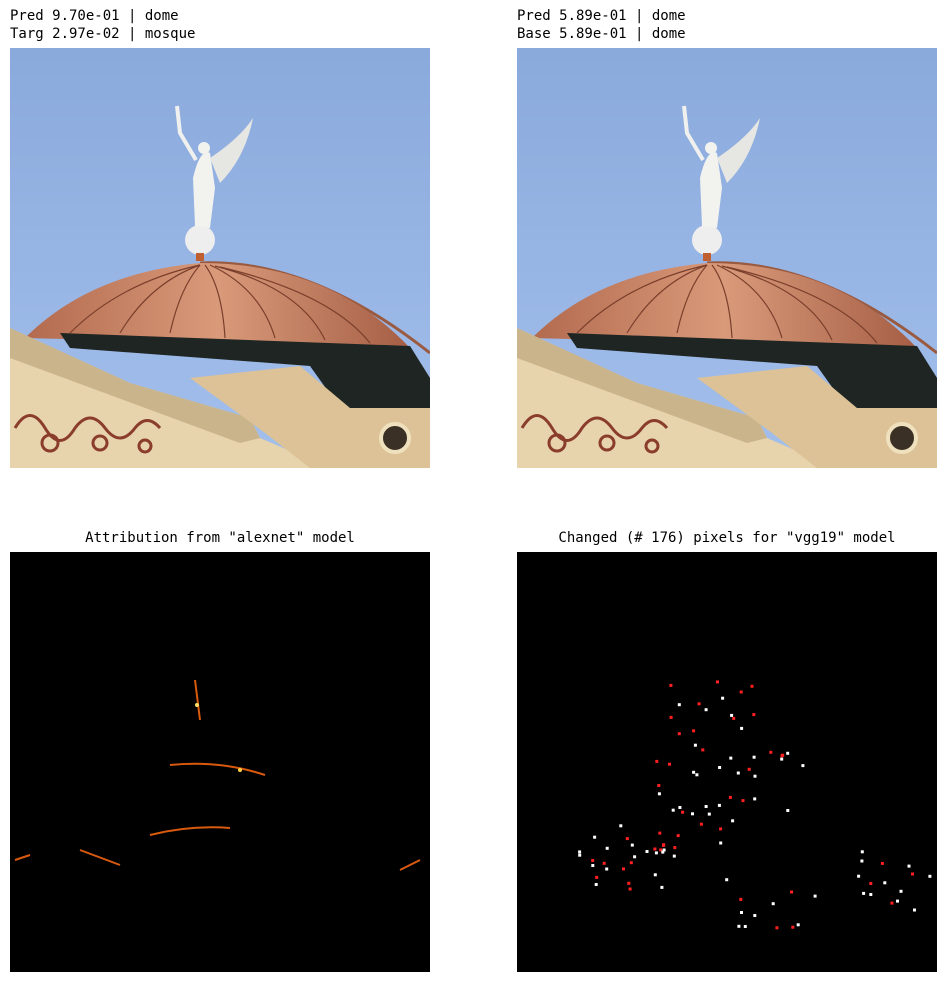  Describe the element at coordinates (94, 16) in the screenshot. I see `panel-title: Pred 9.70e-01 | dome` at that location.